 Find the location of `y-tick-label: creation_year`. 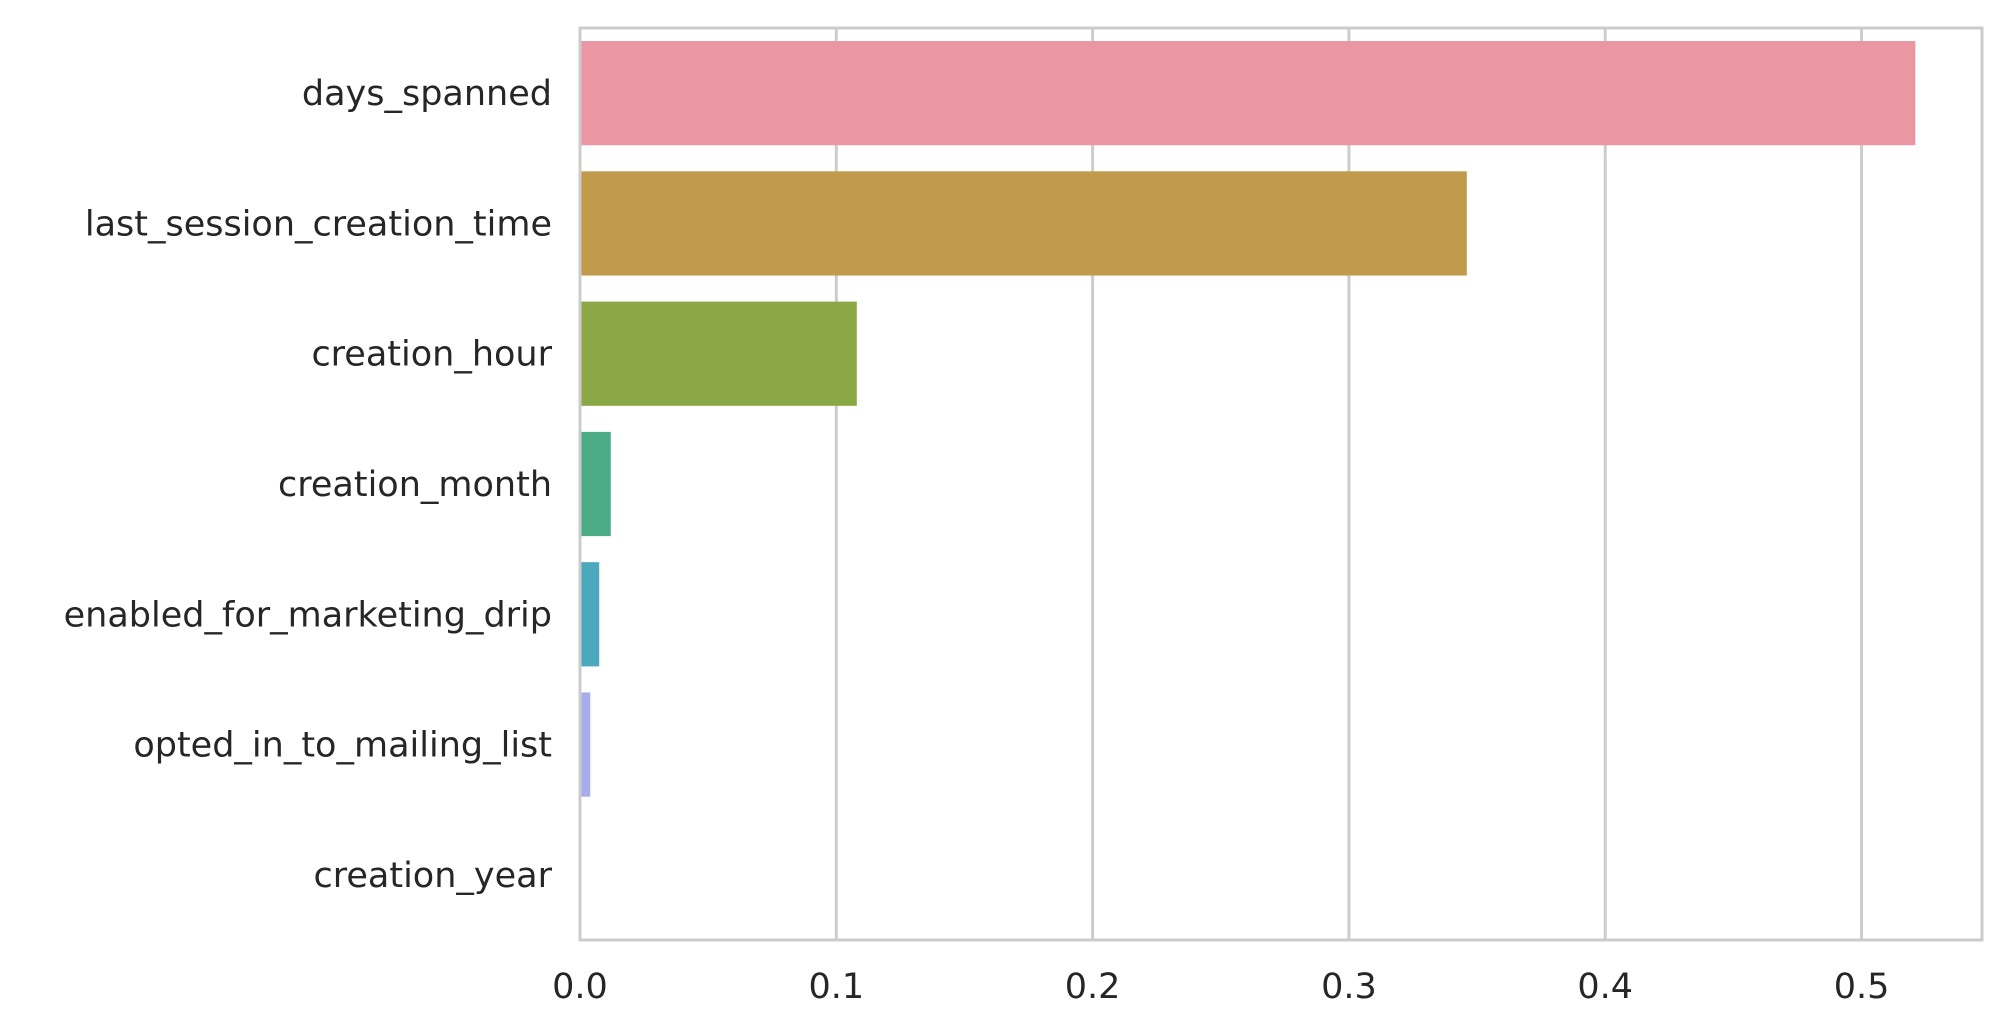

y-tick-label: creation_year is located at coordinates (433, 876).